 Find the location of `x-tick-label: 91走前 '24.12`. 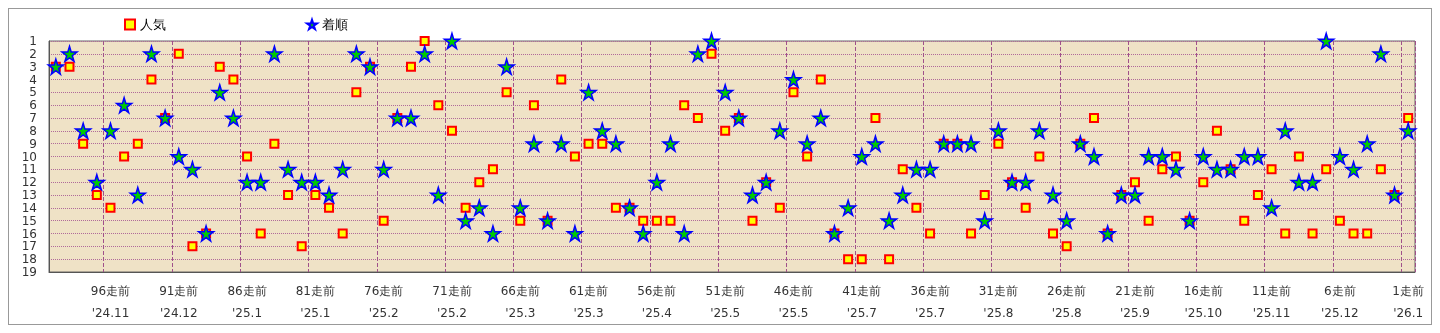

x-tick-label: 91走前 '24.12 is located at coordinates (179, 302).